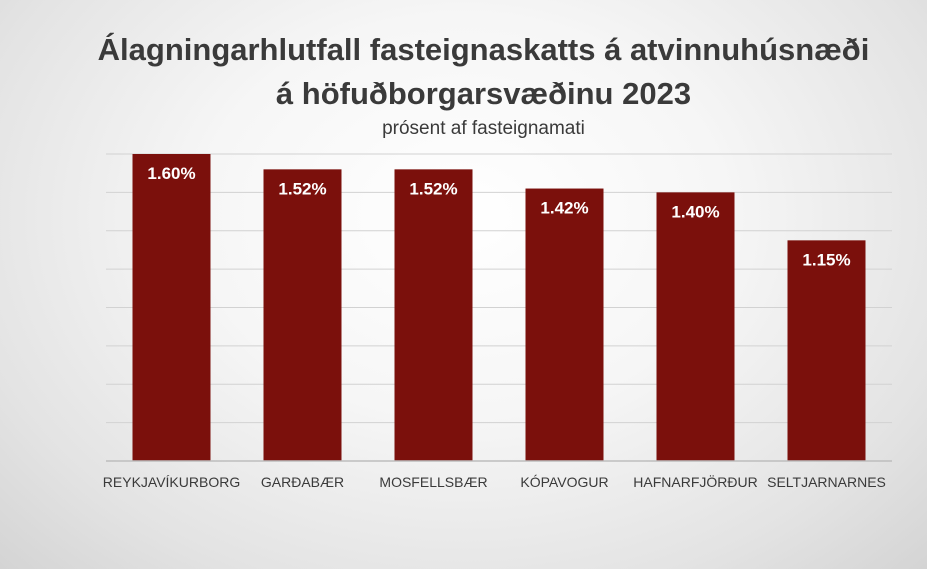 The image size is (927, 569). Describe the element at coordinates (302, 482) in the screenshot. I see `category-label: GARÐABÆR` at that location.